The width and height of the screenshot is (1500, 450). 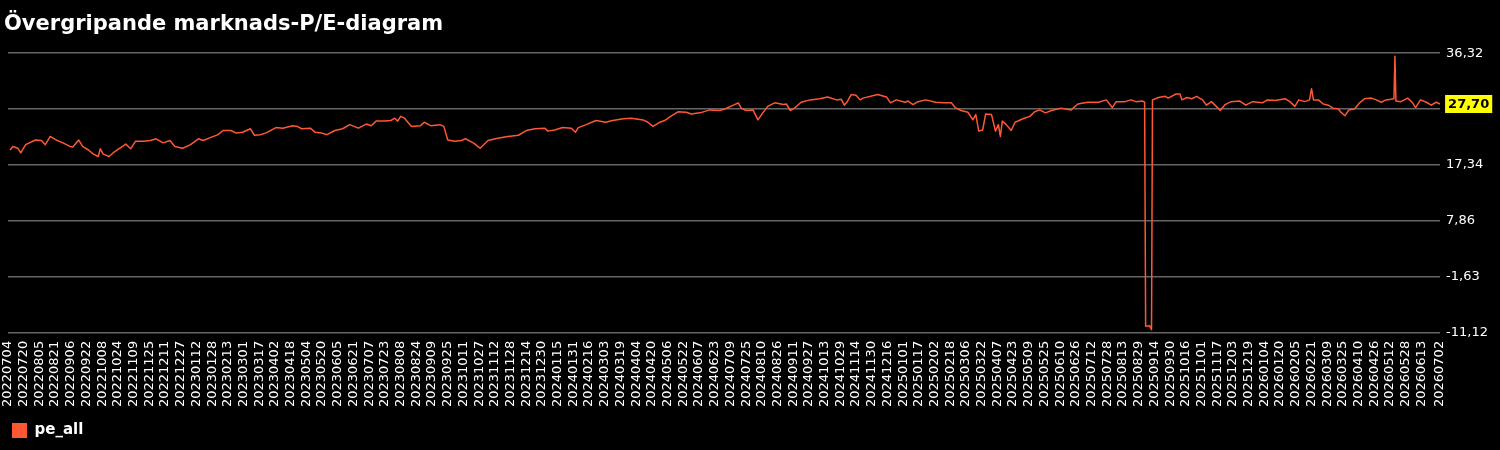 What do you see at coordinates (1216, 373) in the screenshot?
I see `x-tick-label: 20251117` at bounding box center [1216, 373].